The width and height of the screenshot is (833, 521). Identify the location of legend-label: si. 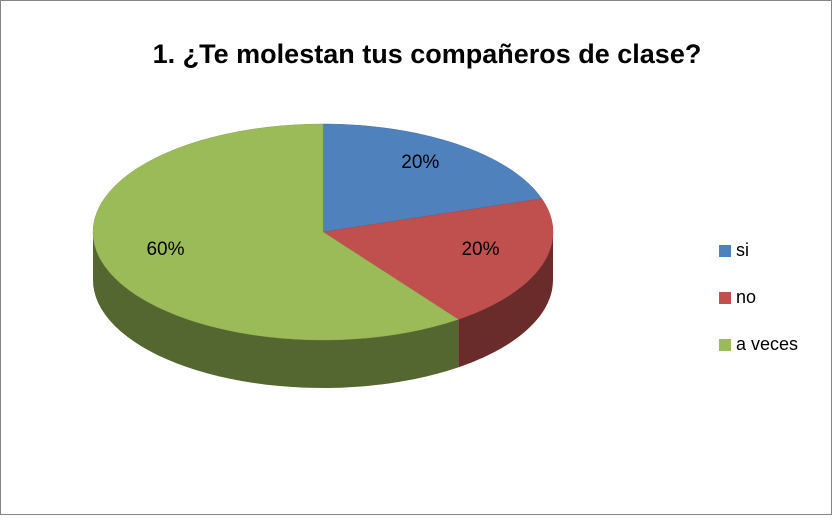
(742, 250).